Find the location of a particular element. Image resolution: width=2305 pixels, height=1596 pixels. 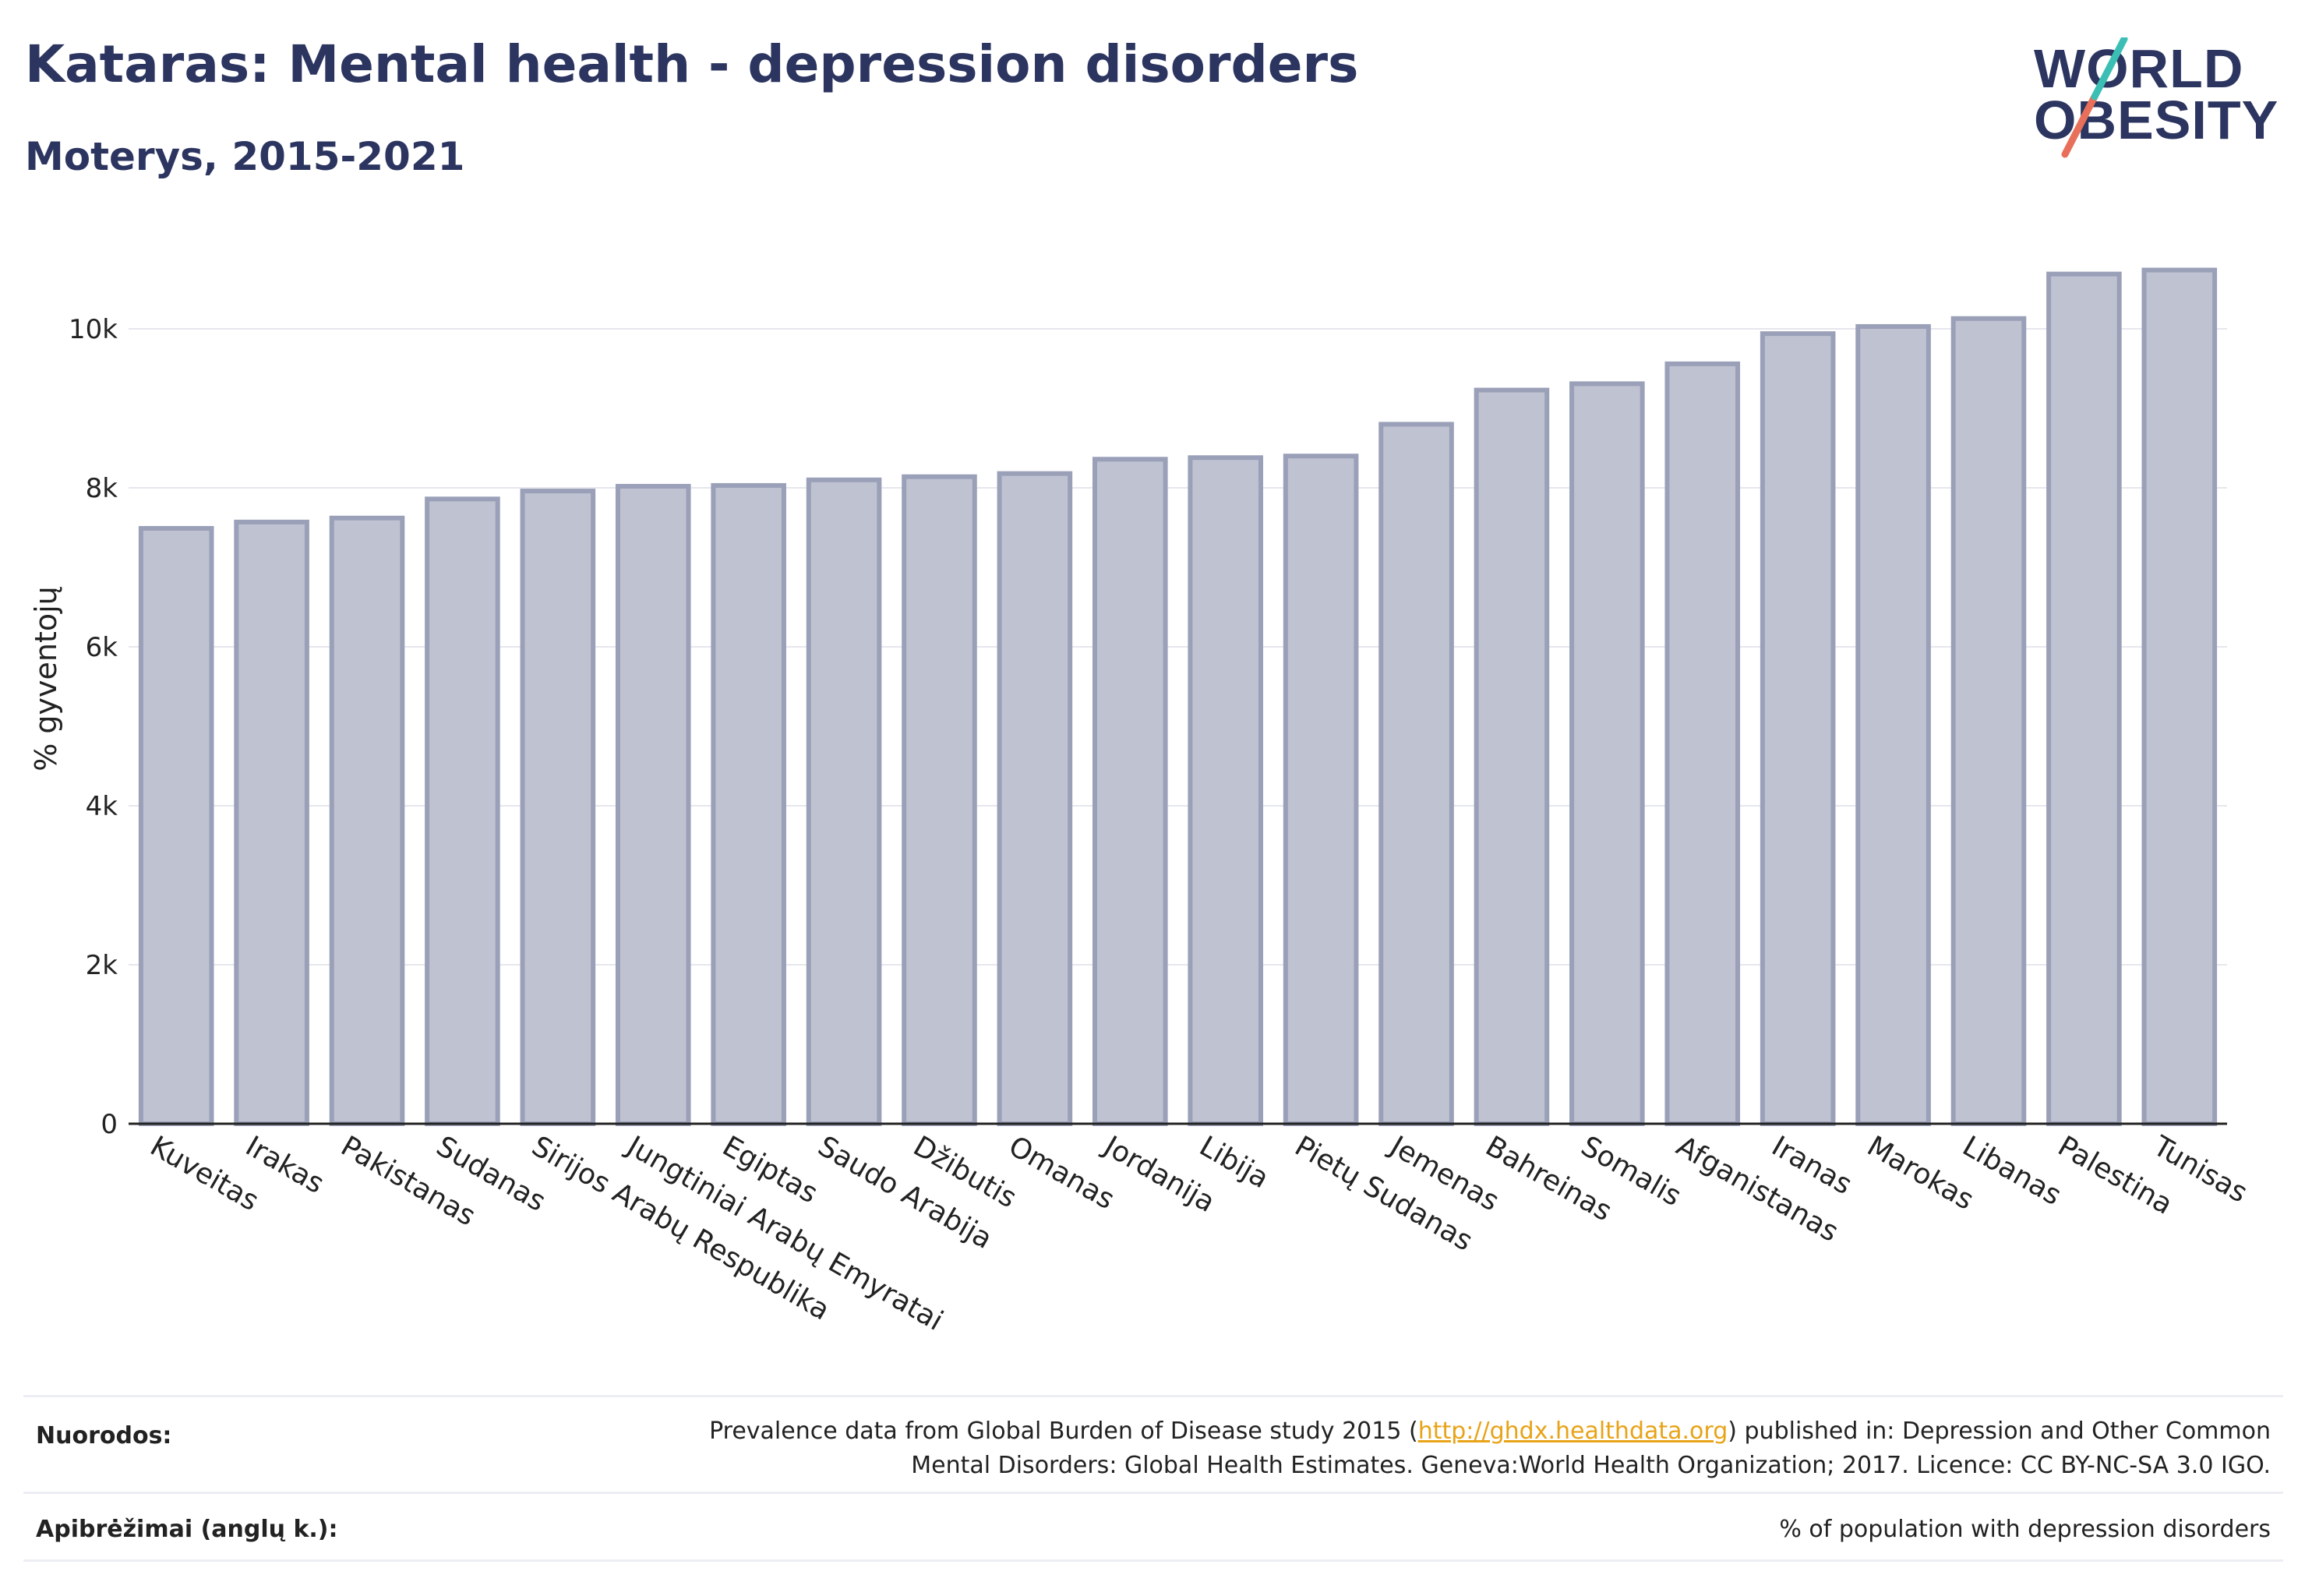

y-tick-label: 6k is located at coordinates (102, 647).